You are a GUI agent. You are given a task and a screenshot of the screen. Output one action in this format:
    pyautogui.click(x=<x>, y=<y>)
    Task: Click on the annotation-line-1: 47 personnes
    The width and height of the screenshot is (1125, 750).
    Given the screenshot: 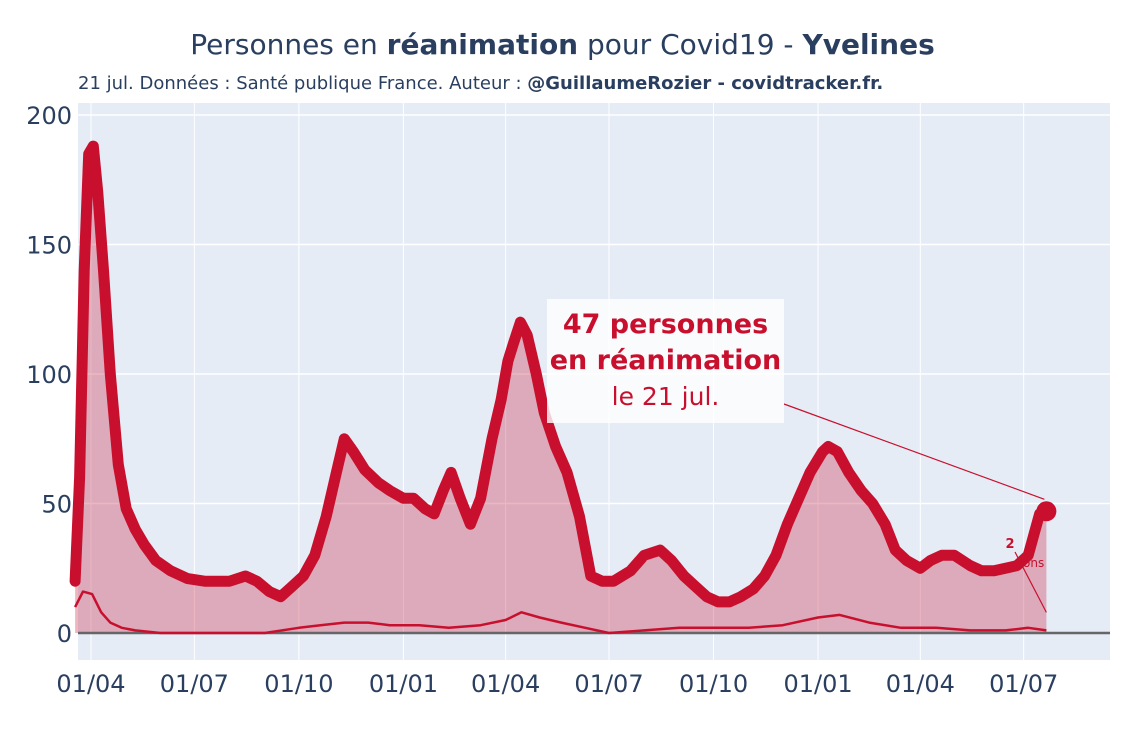 What is the action you would take?
    pyautogui.click(x=665, y=324)
    